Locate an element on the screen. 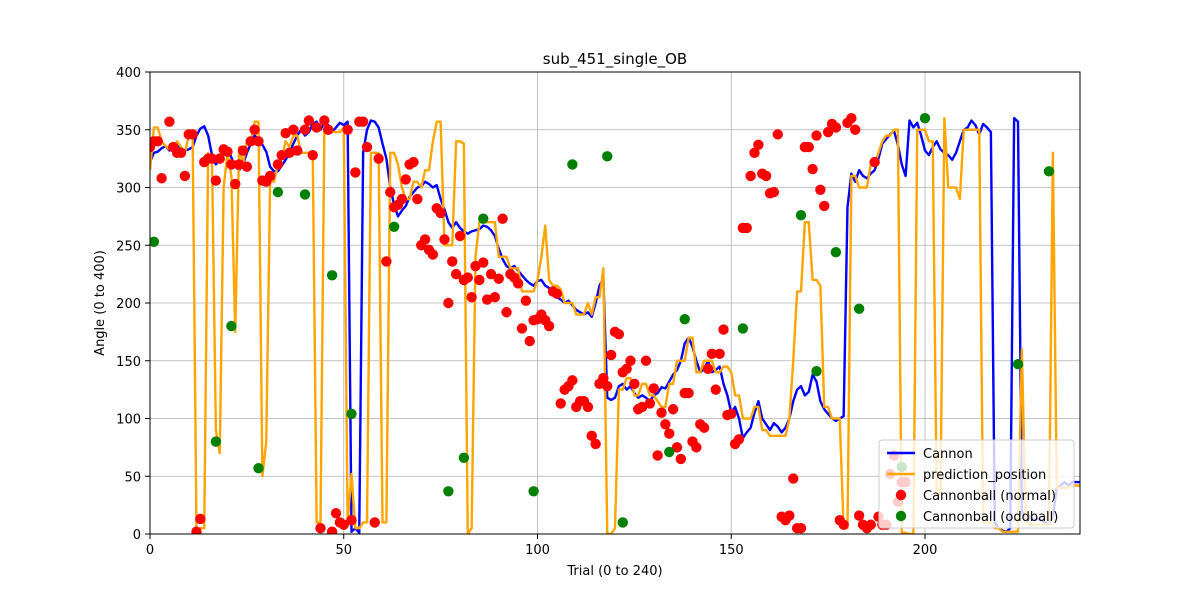  legend-swatch-cannonball-normal is located at coordinates (901, 495).